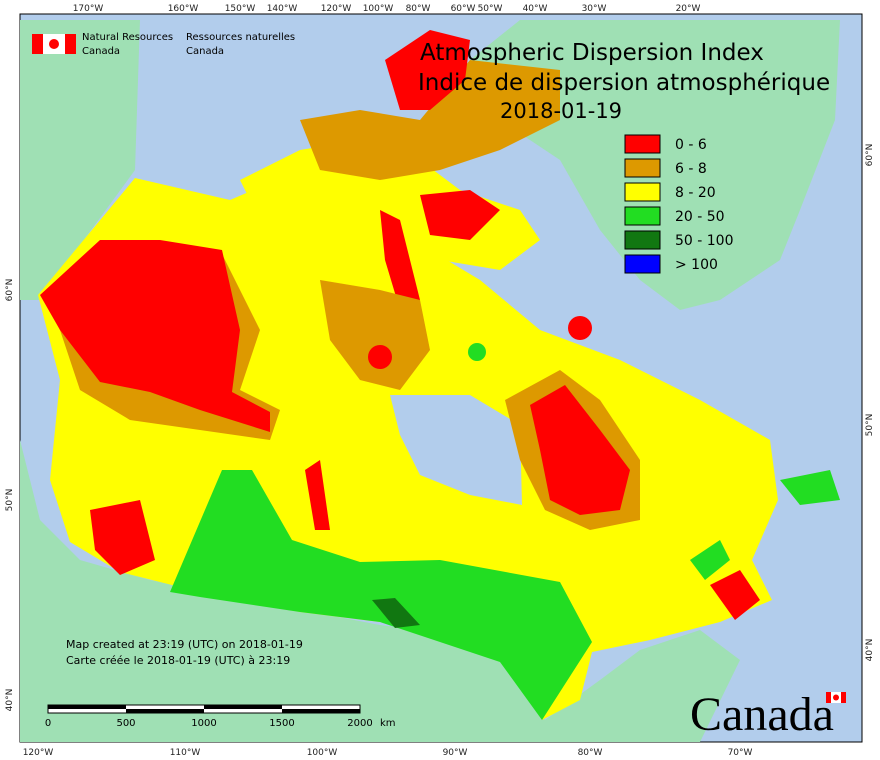  Describe the element at coordinates (185, 753) in the screenshot. I see `lon-label: 110°W` at that location.